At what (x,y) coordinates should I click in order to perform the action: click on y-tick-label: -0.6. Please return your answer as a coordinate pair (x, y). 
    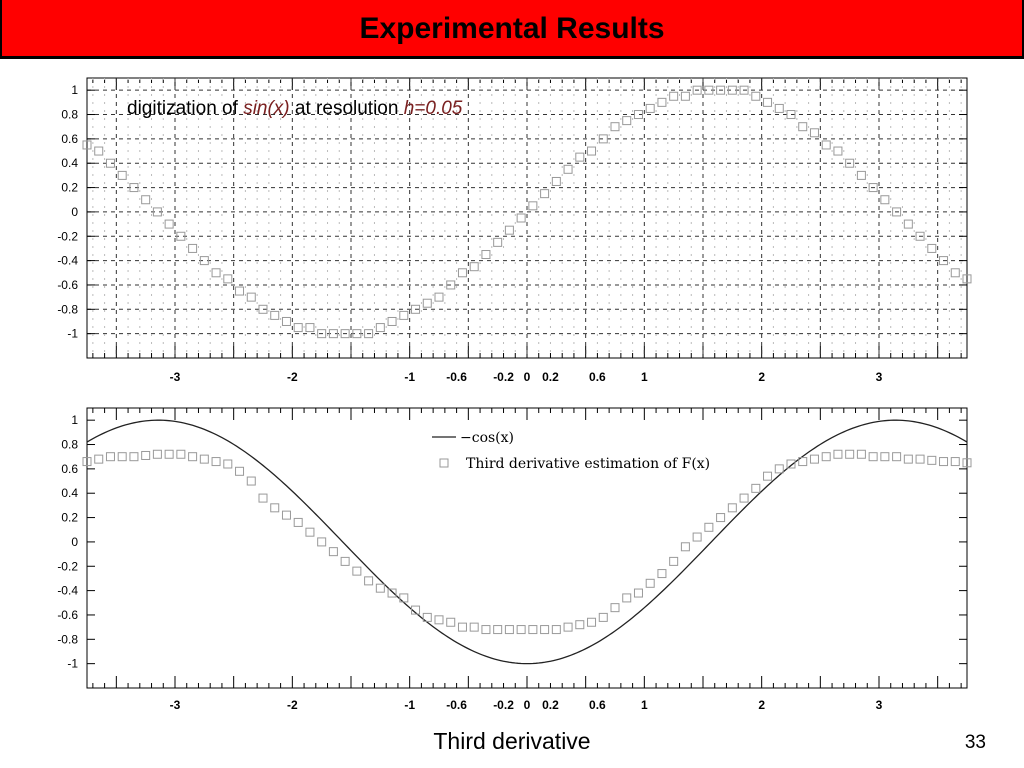
    Looking at the image, I should click on (67, 615).